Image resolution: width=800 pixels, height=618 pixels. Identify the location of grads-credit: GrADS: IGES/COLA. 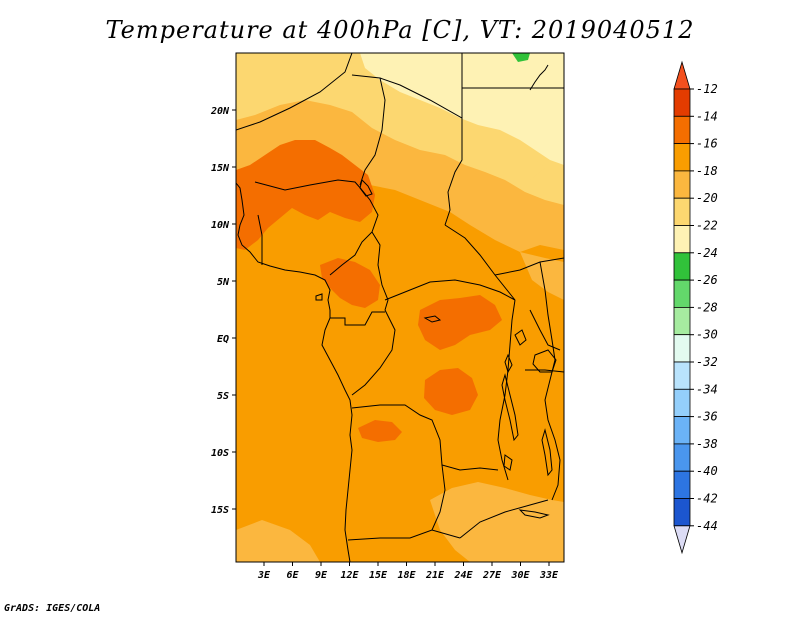
(52, 608).